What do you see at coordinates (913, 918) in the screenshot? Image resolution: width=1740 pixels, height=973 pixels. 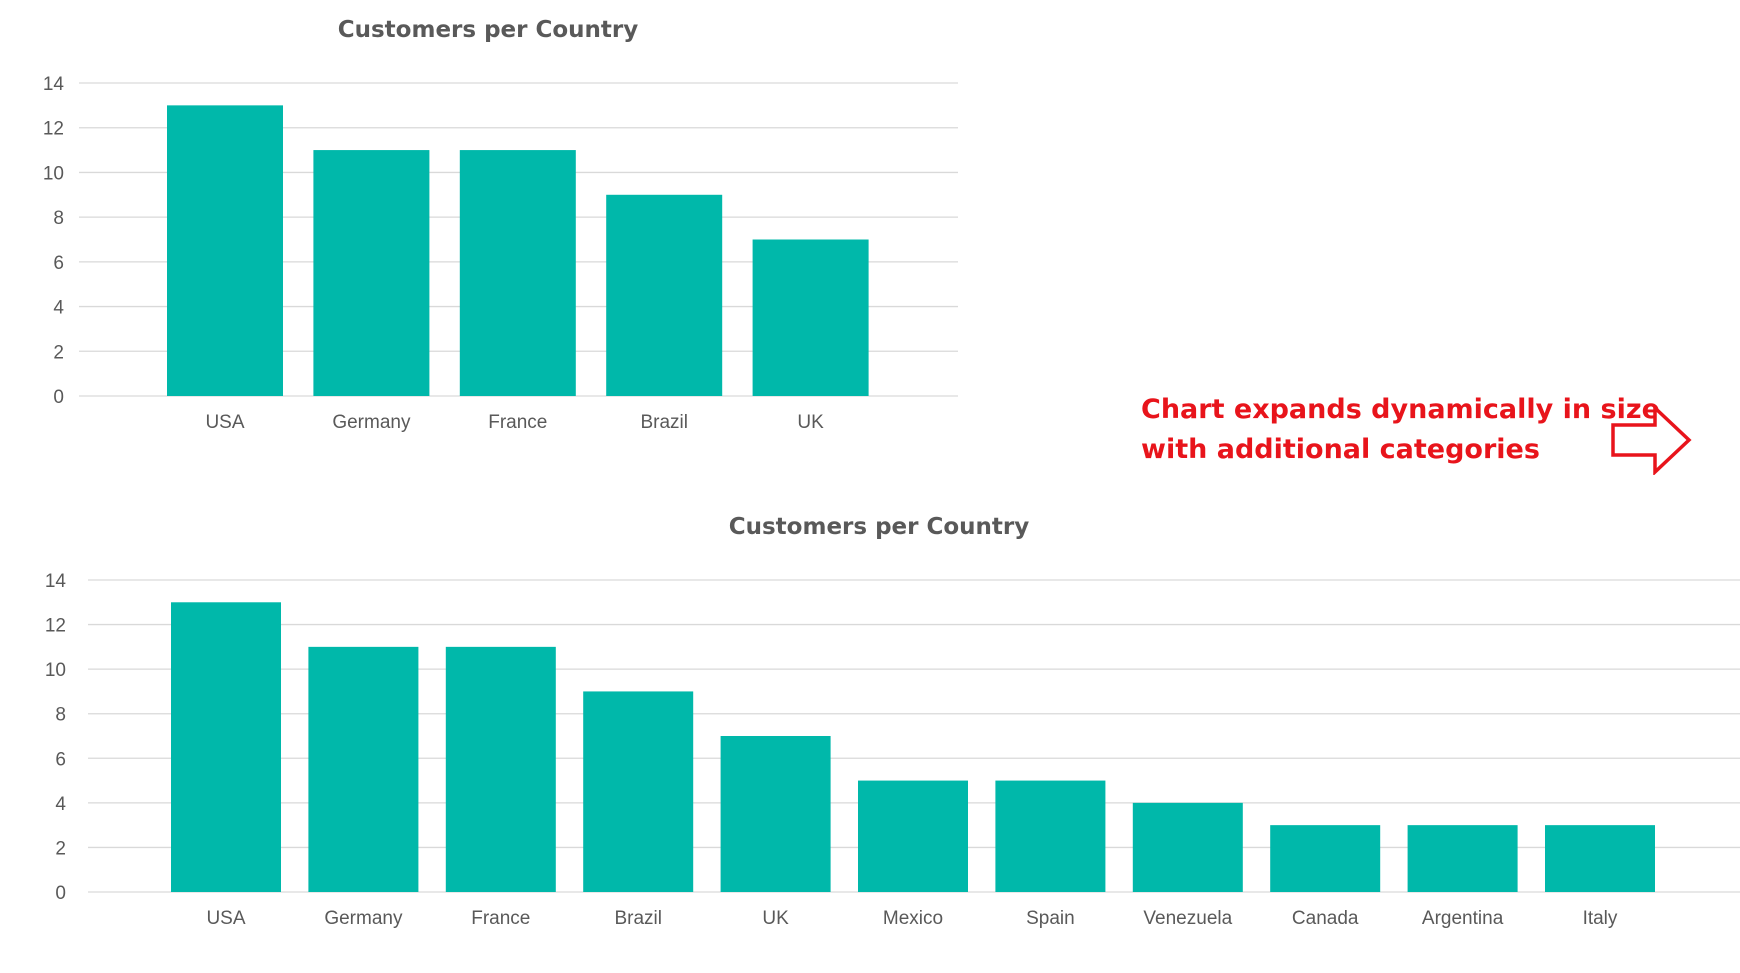 I see `x-tick-label: Mexico` at bounding box center [913, 918].